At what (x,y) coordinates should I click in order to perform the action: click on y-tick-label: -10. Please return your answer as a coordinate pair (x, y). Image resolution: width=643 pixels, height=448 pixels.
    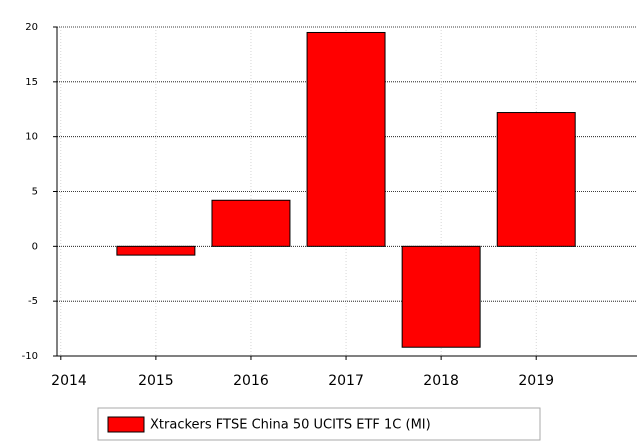
    Looking at the image, I should click on (30, 356).